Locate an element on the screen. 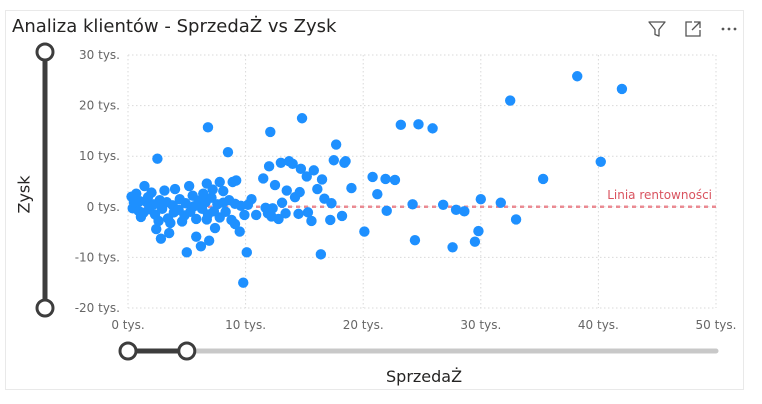 The height and width of the screenshot is (404, 762). more-options-icon is located at coordinates (729, 29).